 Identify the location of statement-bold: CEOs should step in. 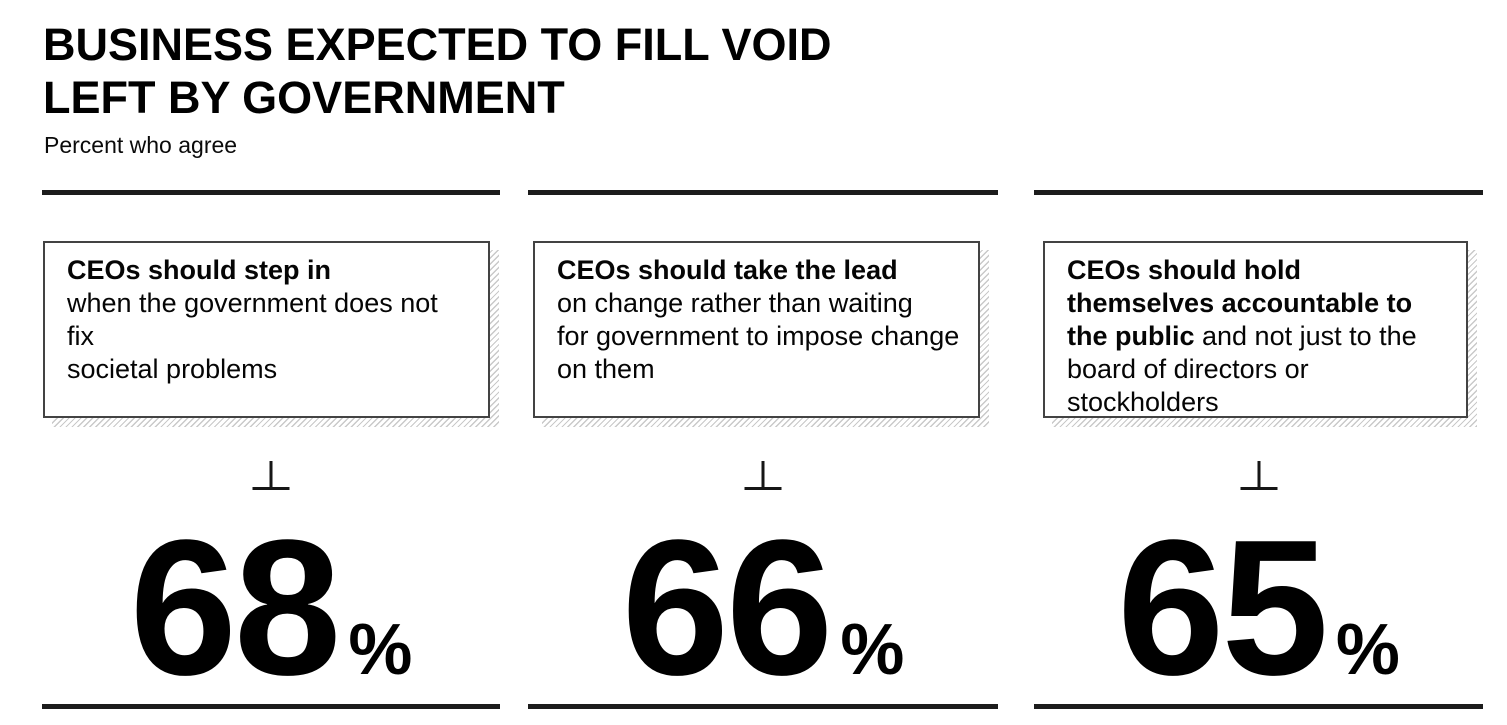
(199, 270).